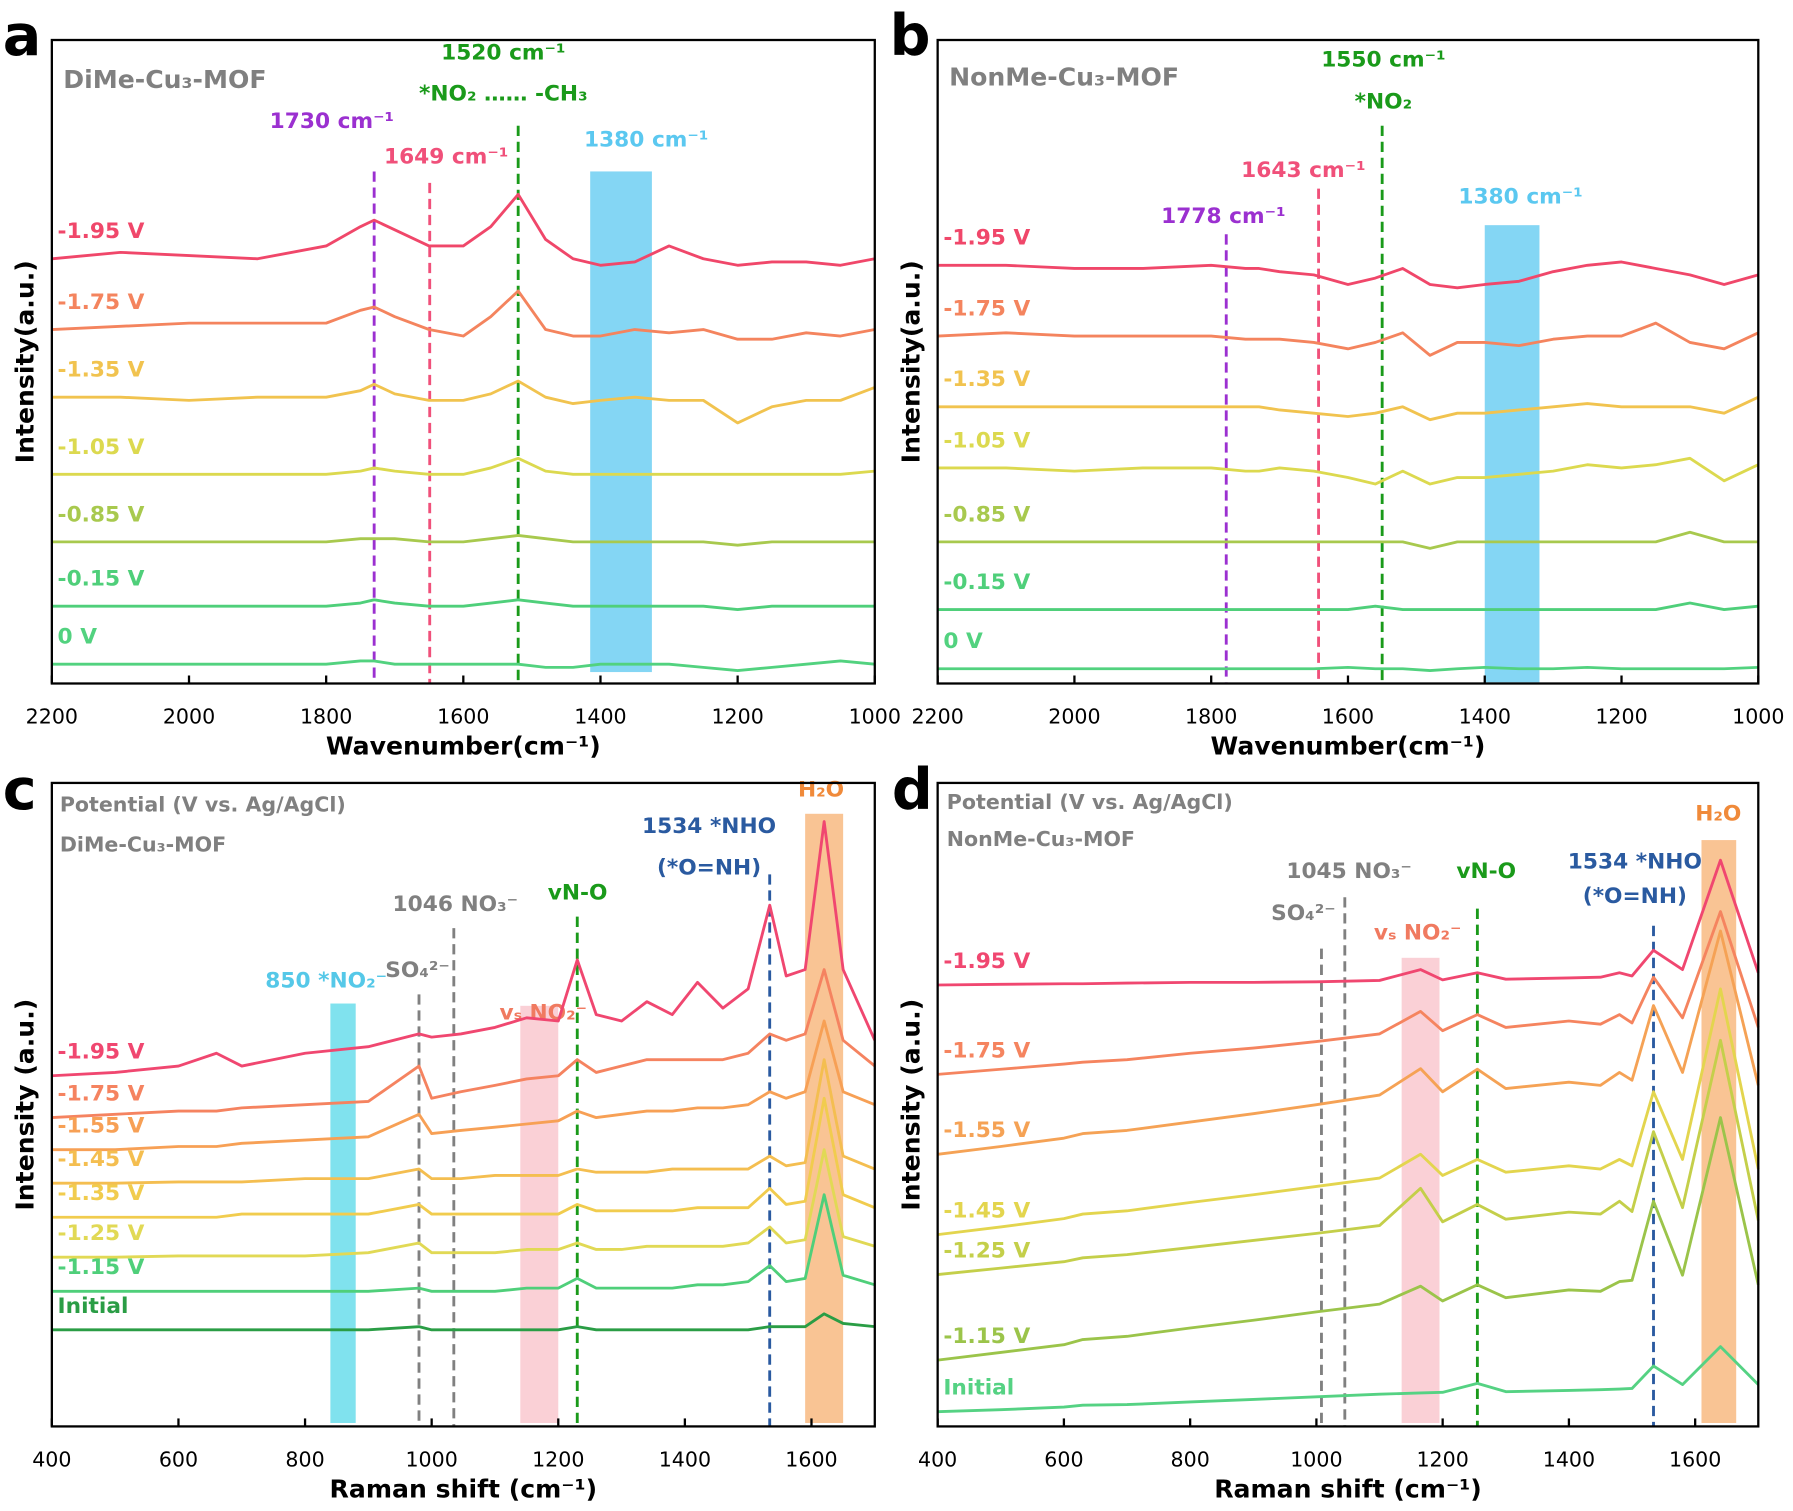 This screenshot has width=1793, height=1511. What do you see at coordinates (821, 790) in the screenshot?
I see `band-label: H₂O` at bounding box center [821, 790].